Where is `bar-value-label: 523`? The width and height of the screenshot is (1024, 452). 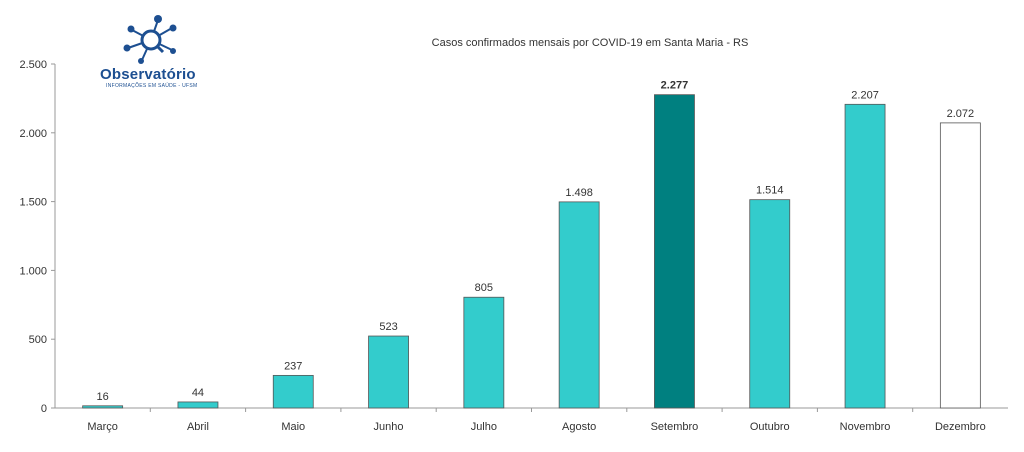
bar-value-label: 523 is located at coordinates (388, 327).